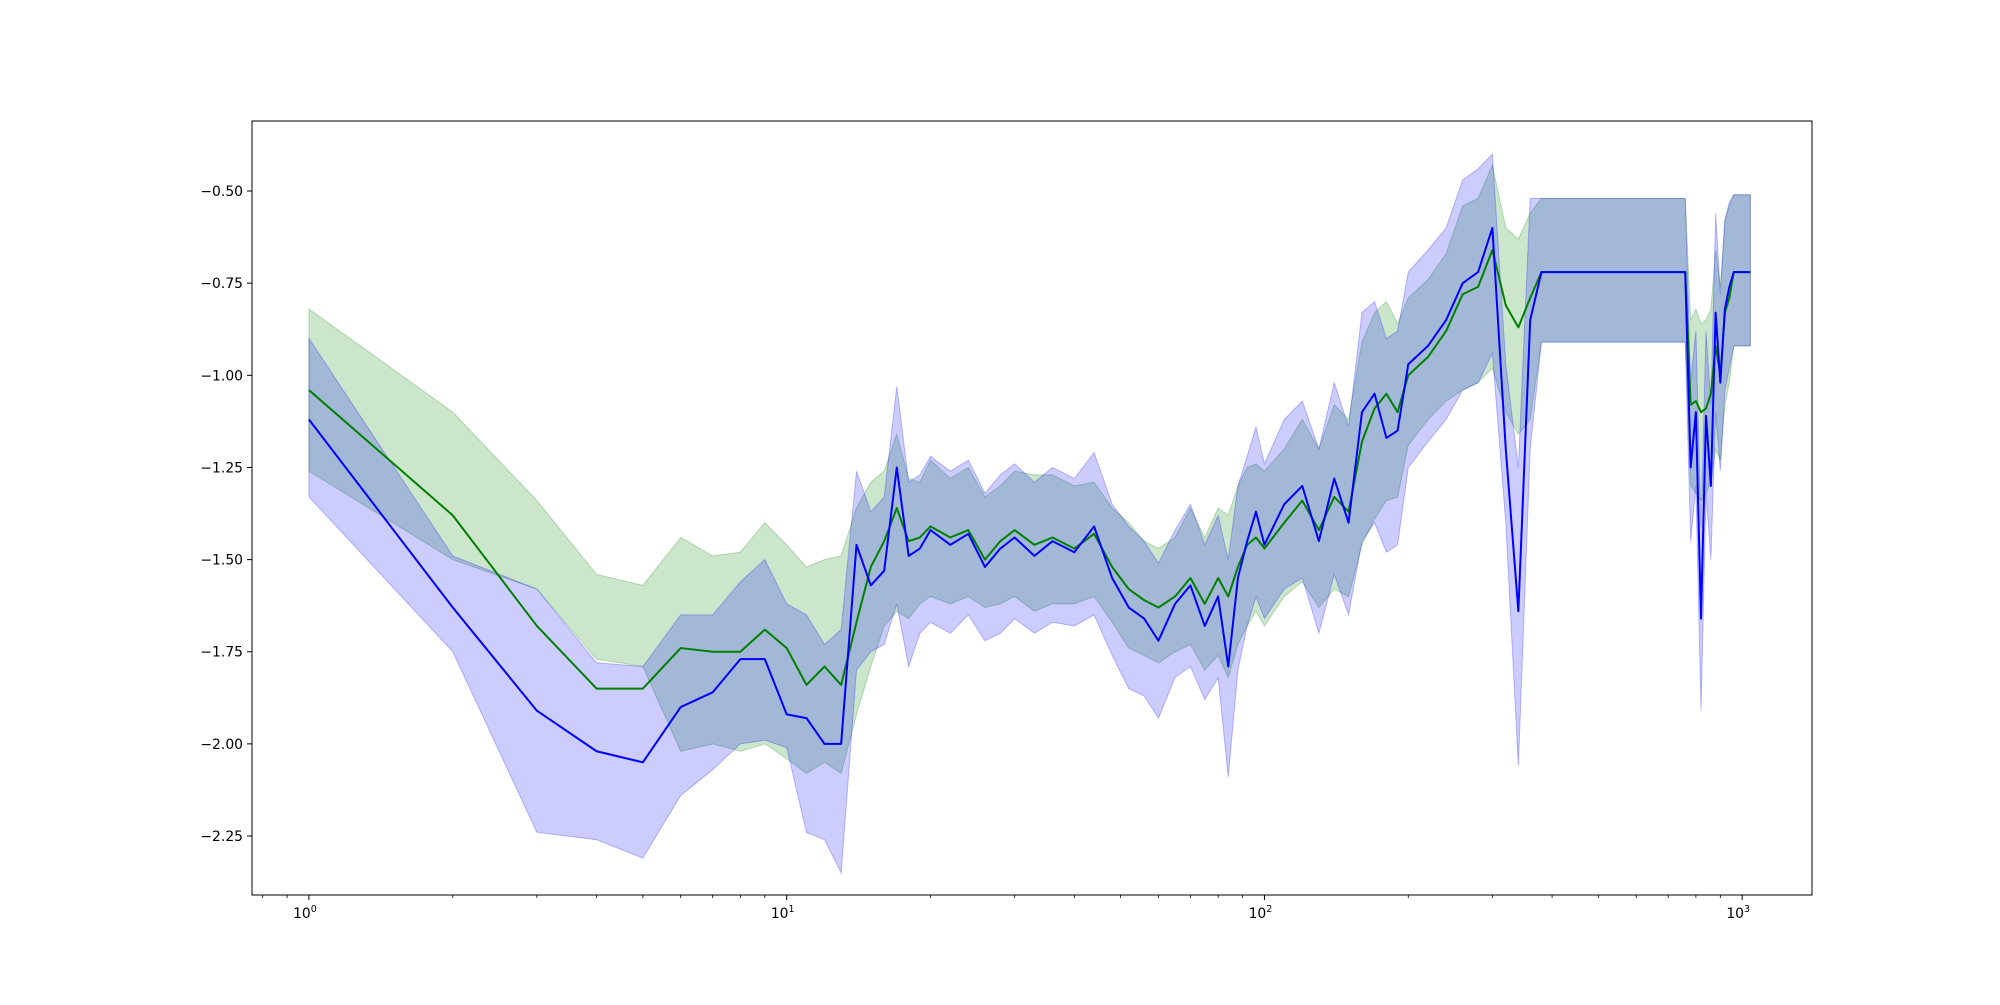 The image size is (2000, 1005). What do you see at coordinates (792, 909) in the screenshot?
I see `x-tick-exponent: 1` at bounding box center [792, 909].